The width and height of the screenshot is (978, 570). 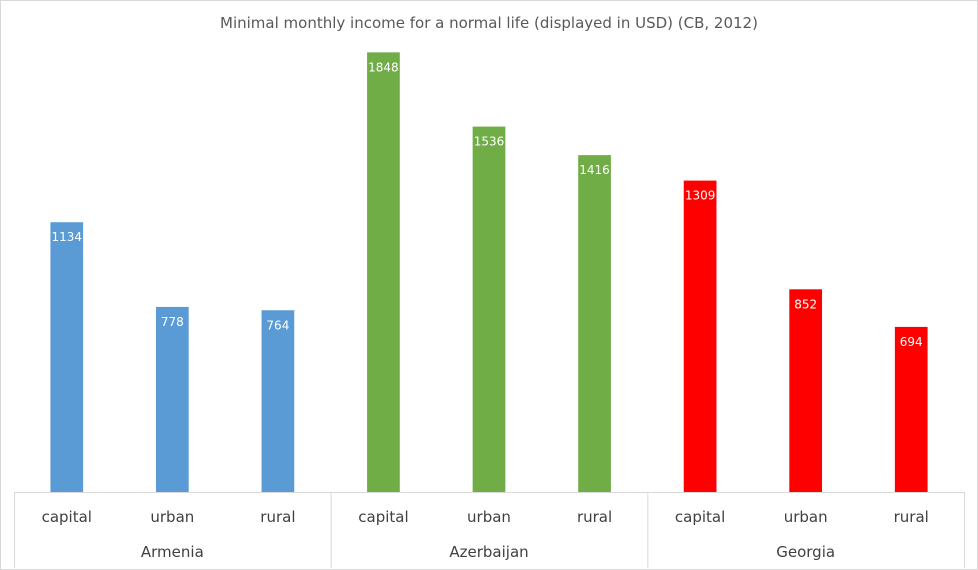 I want to click on data-label: 764, so click(x=277, y=325).